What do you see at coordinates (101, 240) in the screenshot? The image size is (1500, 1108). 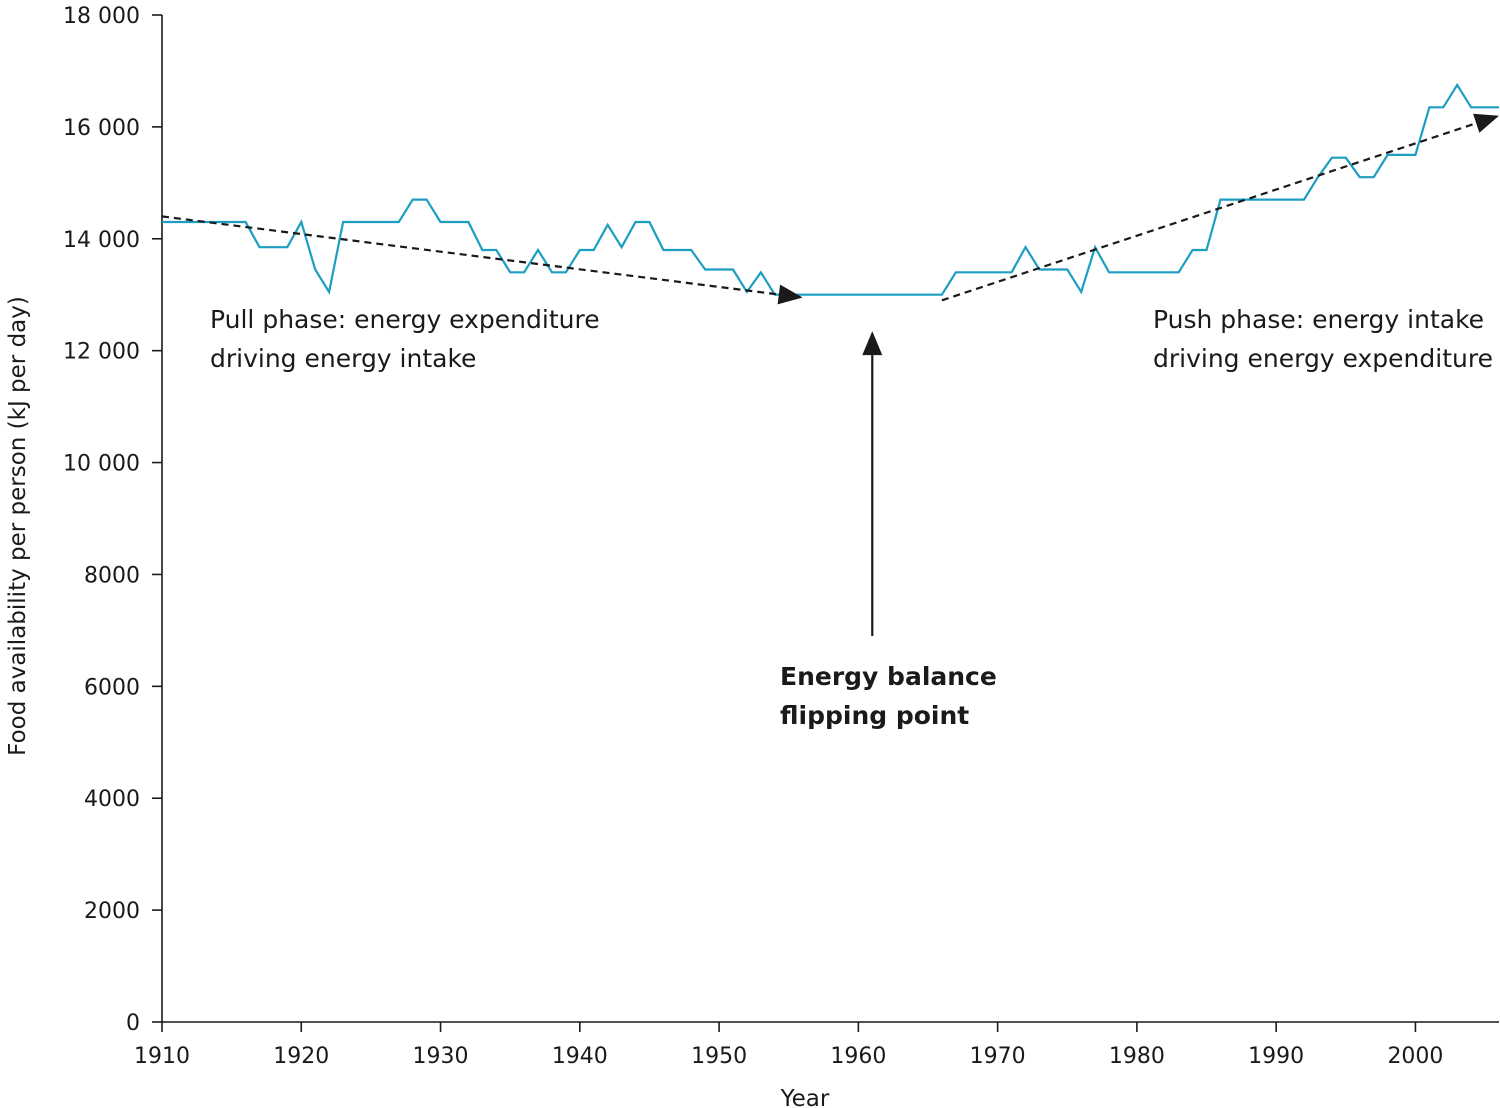 I see `y-tick-label: 14 000` at bounding box center [101, 240].